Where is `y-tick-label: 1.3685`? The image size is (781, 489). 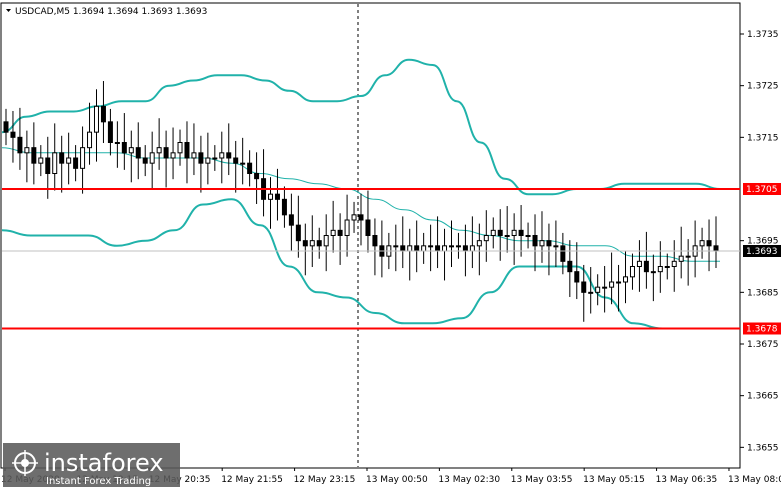
y-tick-label: 1.3685 is located at coordinates (763, 293).